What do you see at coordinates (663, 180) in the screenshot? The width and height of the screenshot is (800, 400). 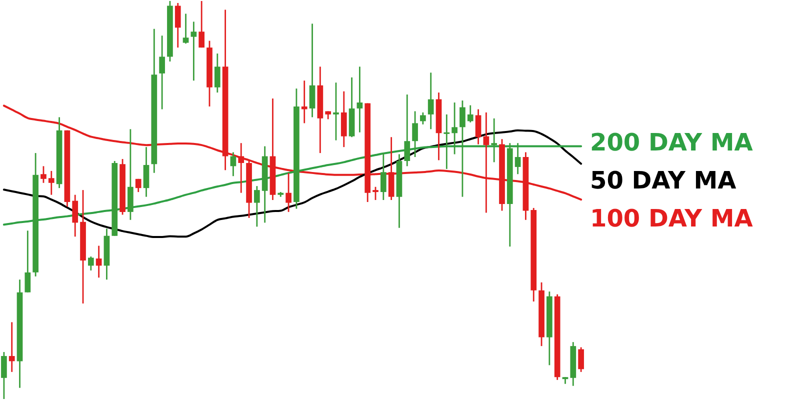 I see `series-label: 50 DAY MA` at bounding box center [663, 180].